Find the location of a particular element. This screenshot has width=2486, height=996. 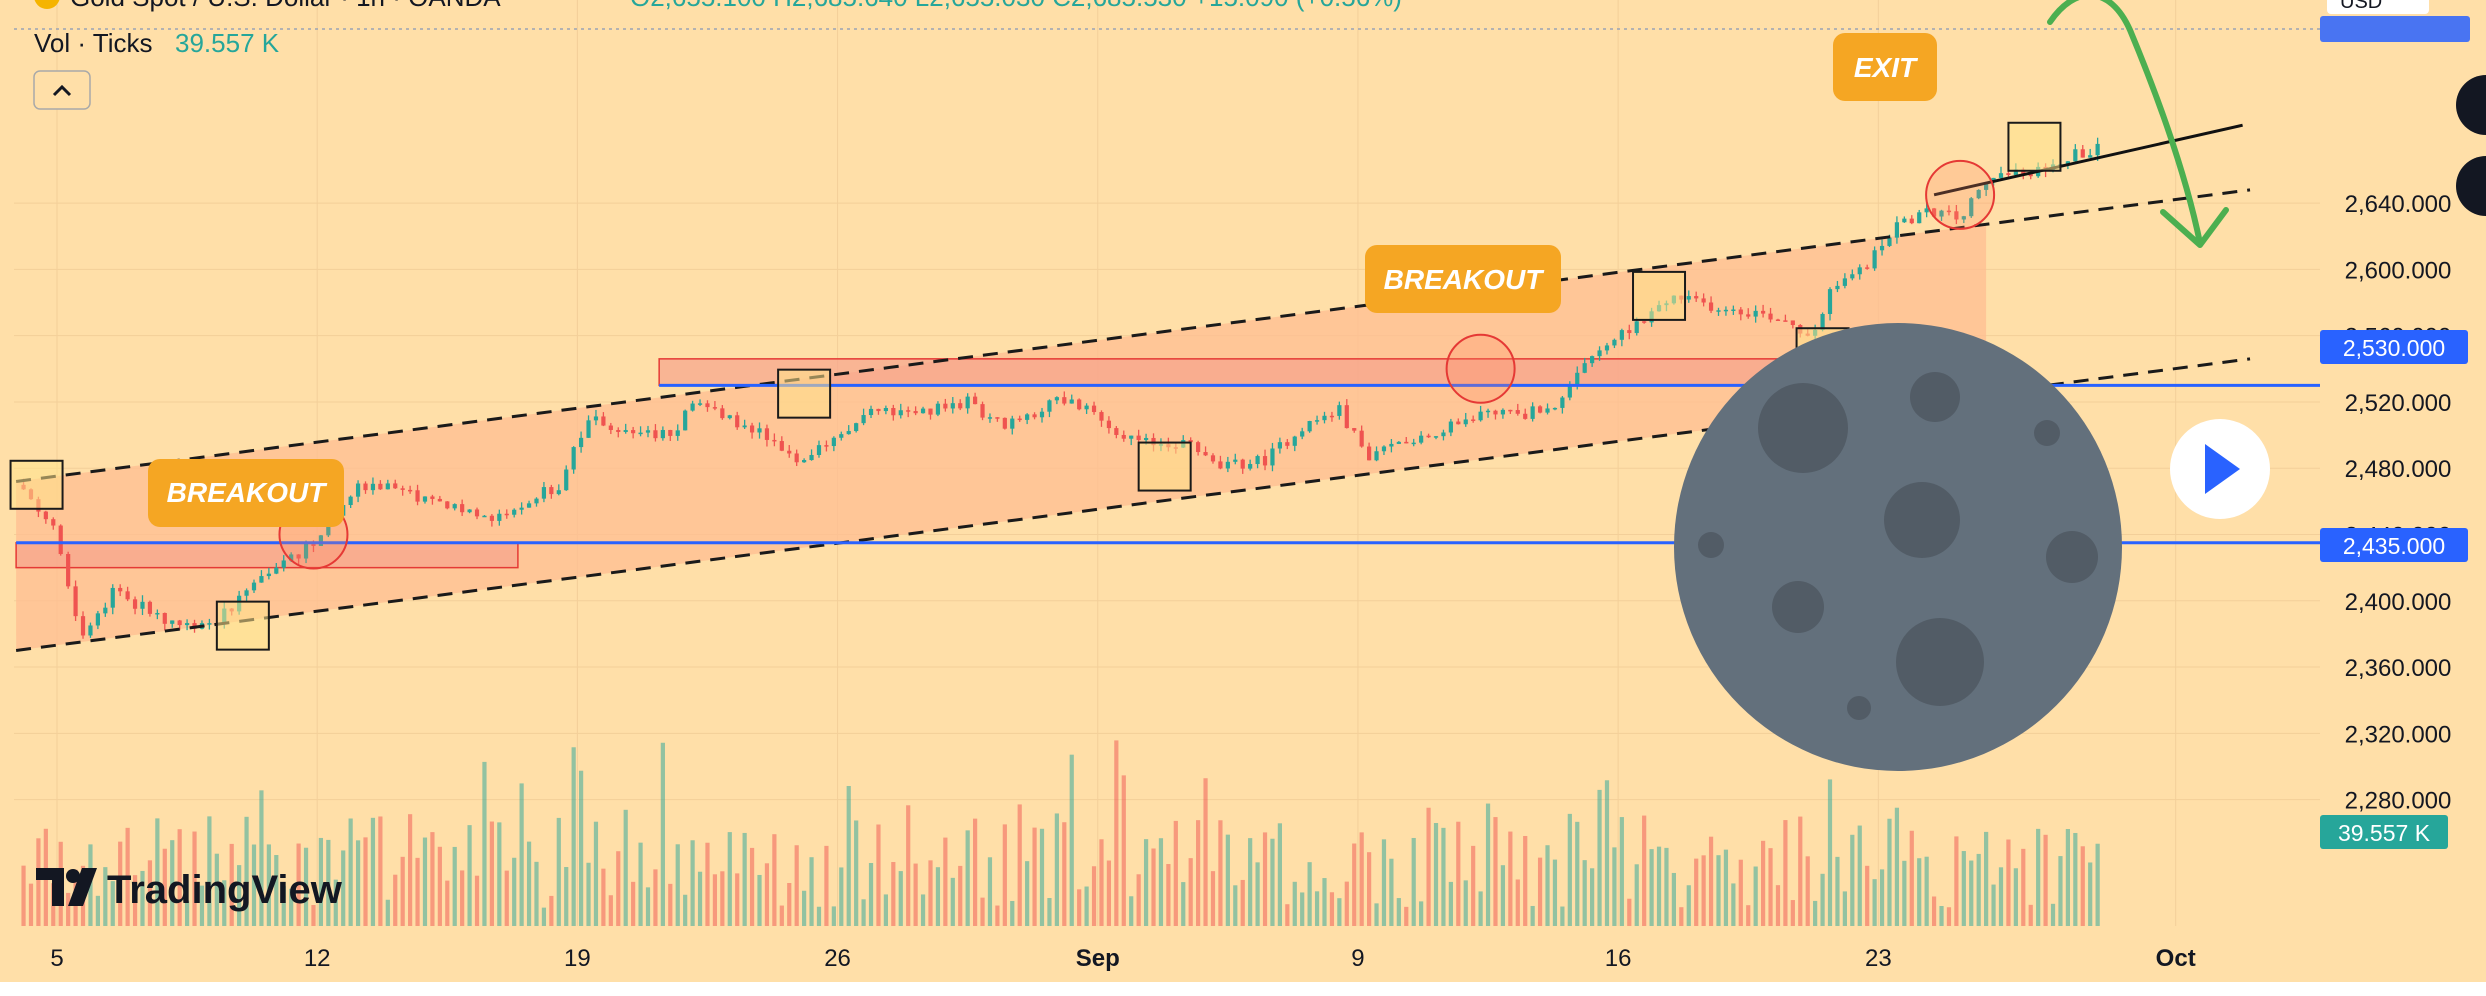

breakout-badge-right: BREAKOUT is located at coordinates (1463, 279).